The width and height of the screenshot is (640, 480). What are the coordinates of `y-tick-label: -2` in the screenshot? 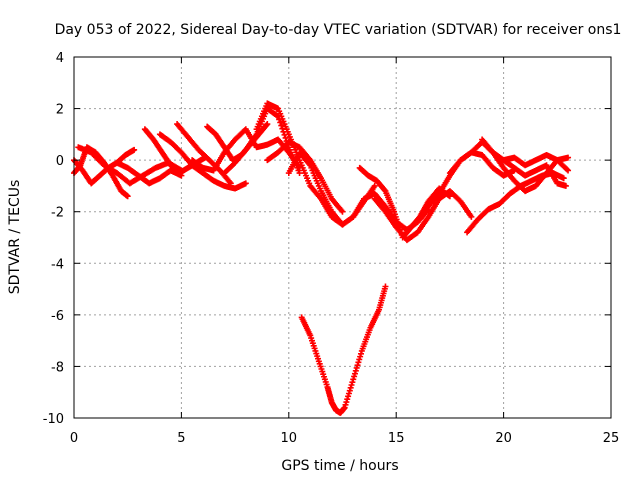 It's located at (57, 213).